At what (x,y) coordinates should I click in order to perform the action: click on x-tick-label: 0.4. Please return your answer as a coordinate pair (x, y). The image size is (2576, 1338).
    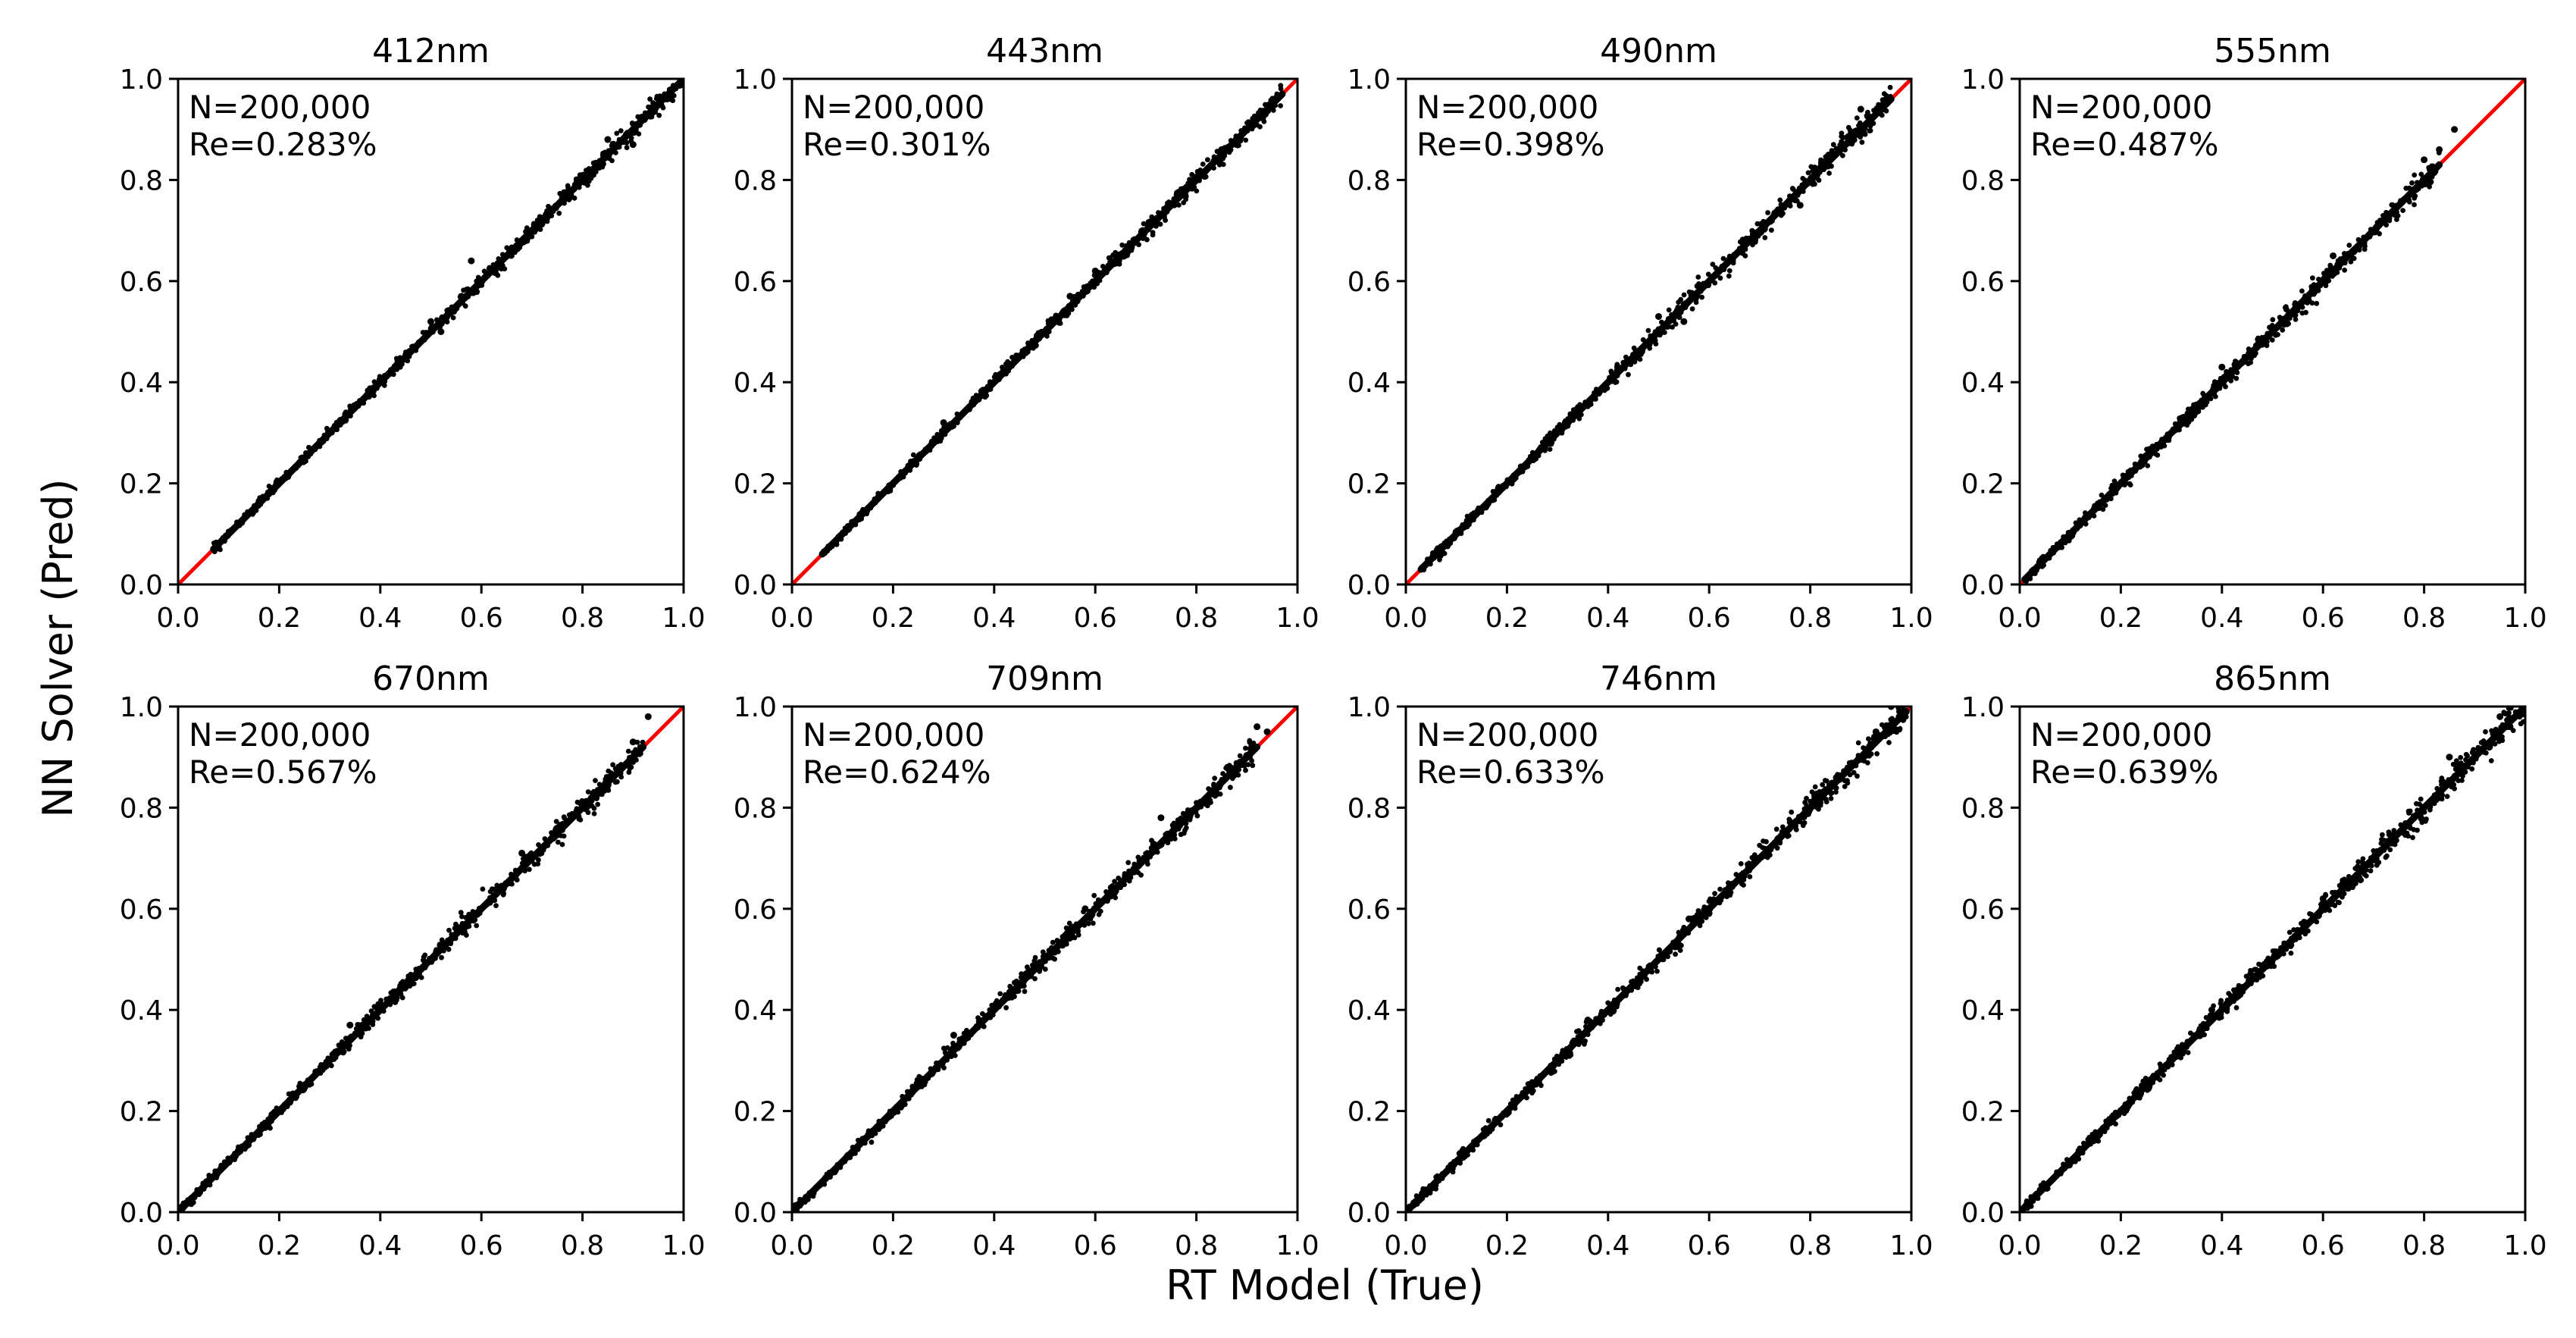
    Looking at the image, I should click on (1608, 618).